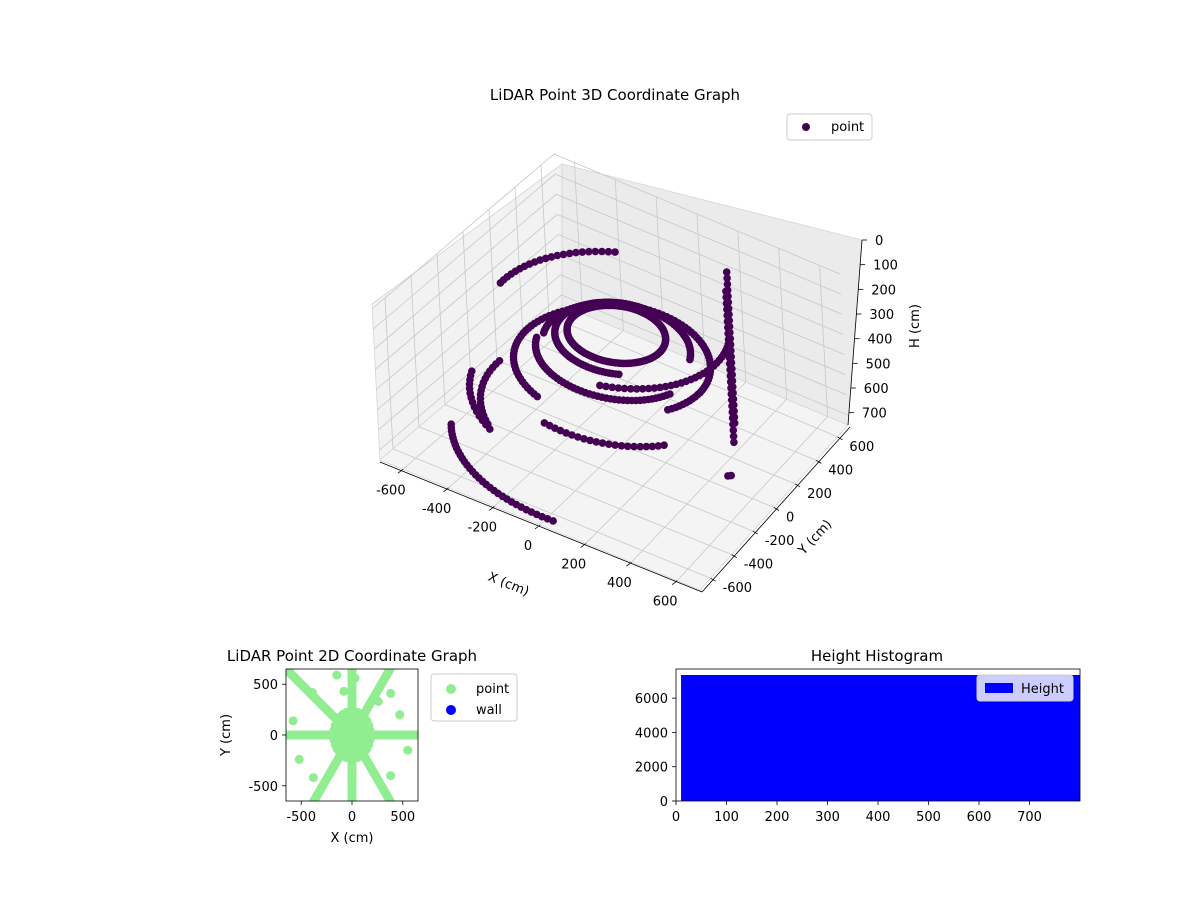 This screenshot has height=900, width=1200. What do you see at coordinates (352, 817) in the screenshot?
I see `x-tick-2d-label: 0` at bounding box center [352, 817].